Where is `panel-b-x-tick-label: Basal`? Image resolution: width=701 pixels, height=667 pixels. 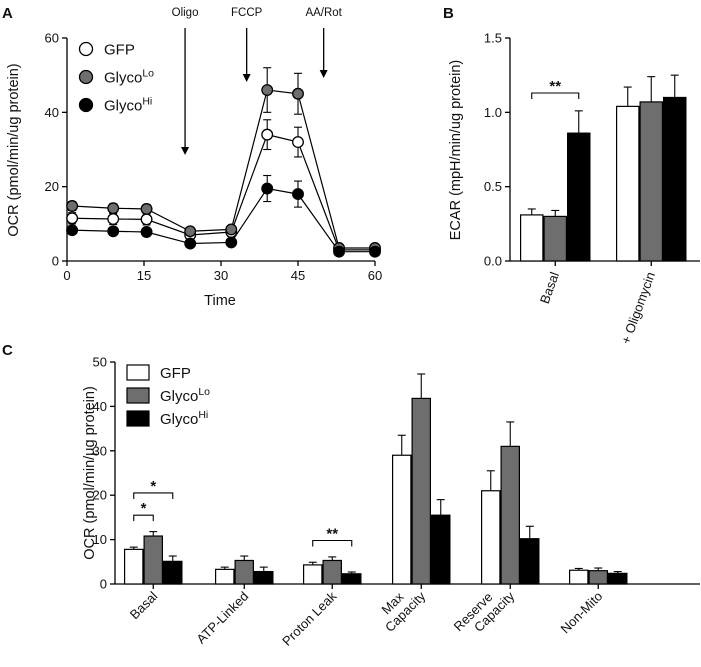
panel-b-x-tick-label: Basal is located at coordinates (549, 288).